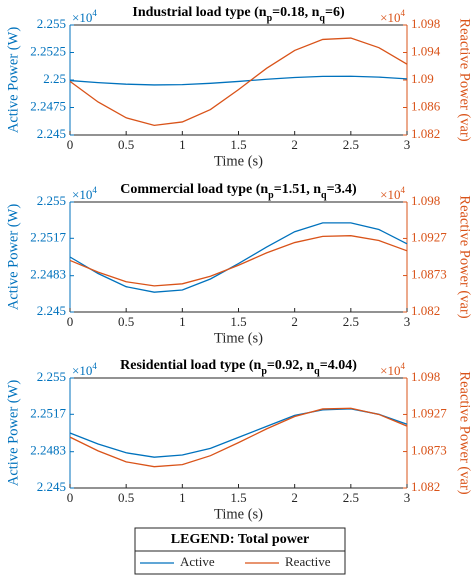 This screenshot has height=581, width=474. What do you see at coordinates (54, 78) in the screenshot?
I see `y-tick-label: 2.25` at bounding box center [54, 78].